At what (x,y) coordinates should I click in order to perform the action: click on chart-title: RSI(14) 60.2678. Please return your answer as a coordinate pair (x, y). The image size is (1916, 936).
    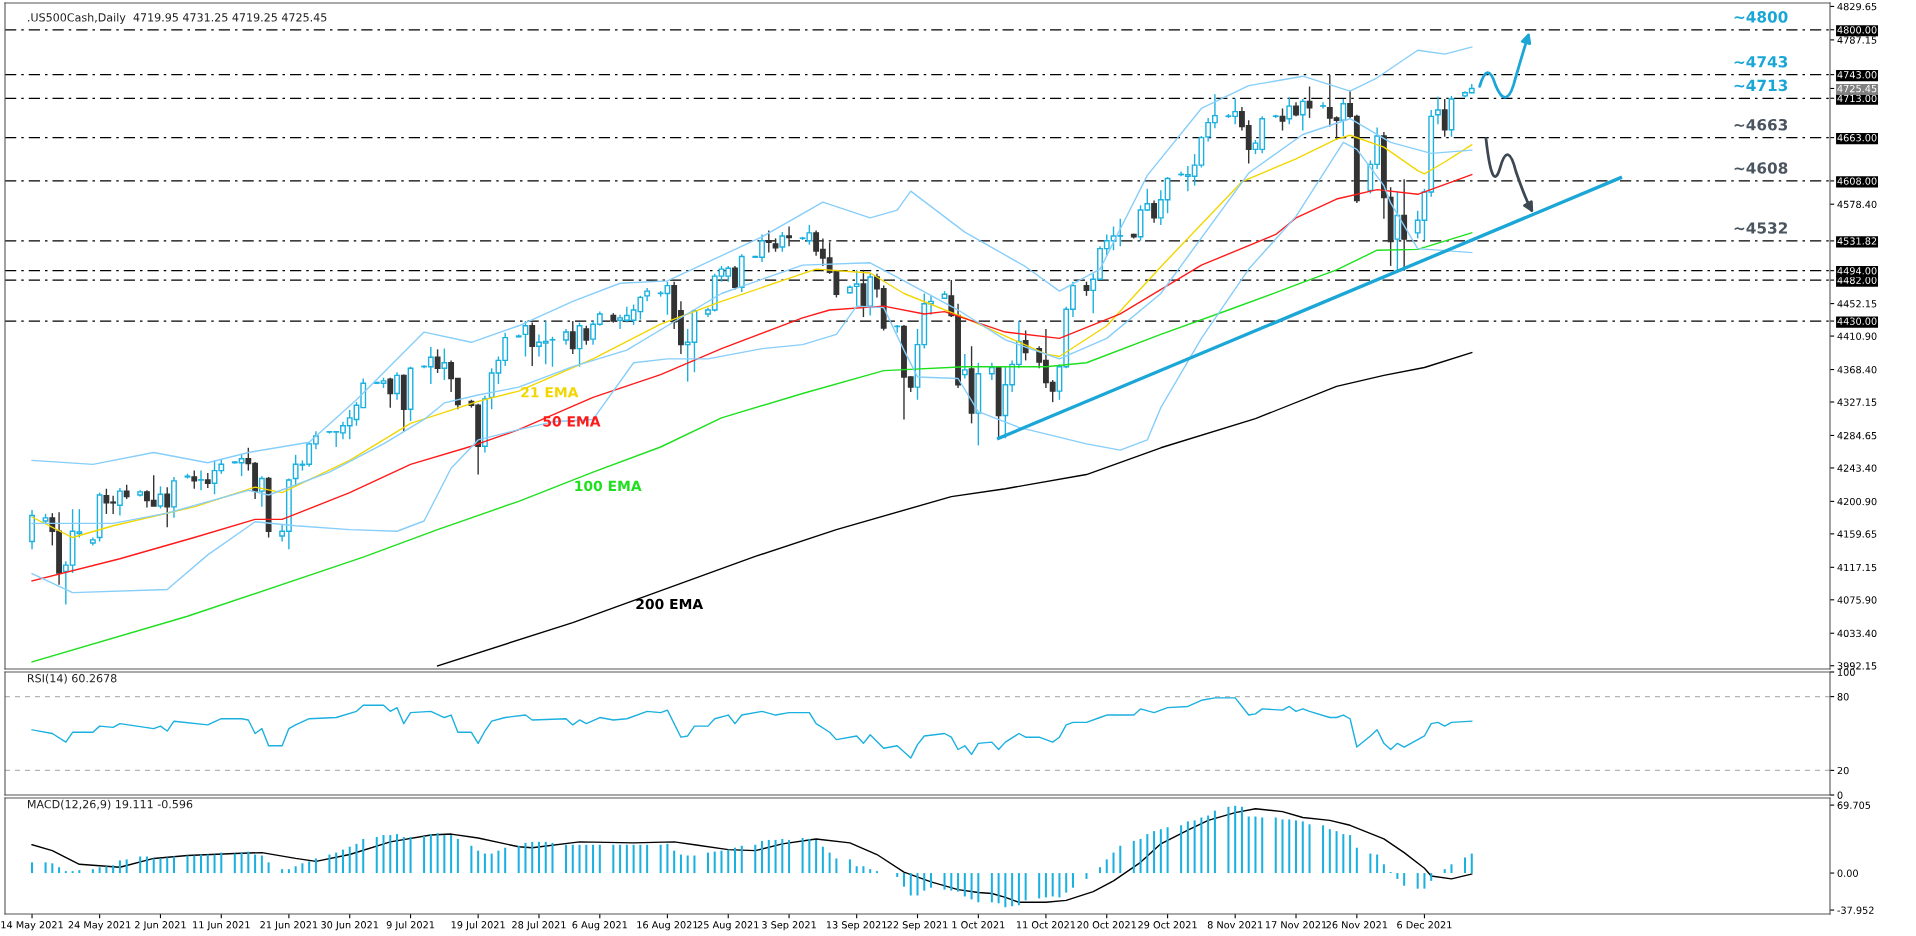
    Looking at the image, I should click on (72, 678).